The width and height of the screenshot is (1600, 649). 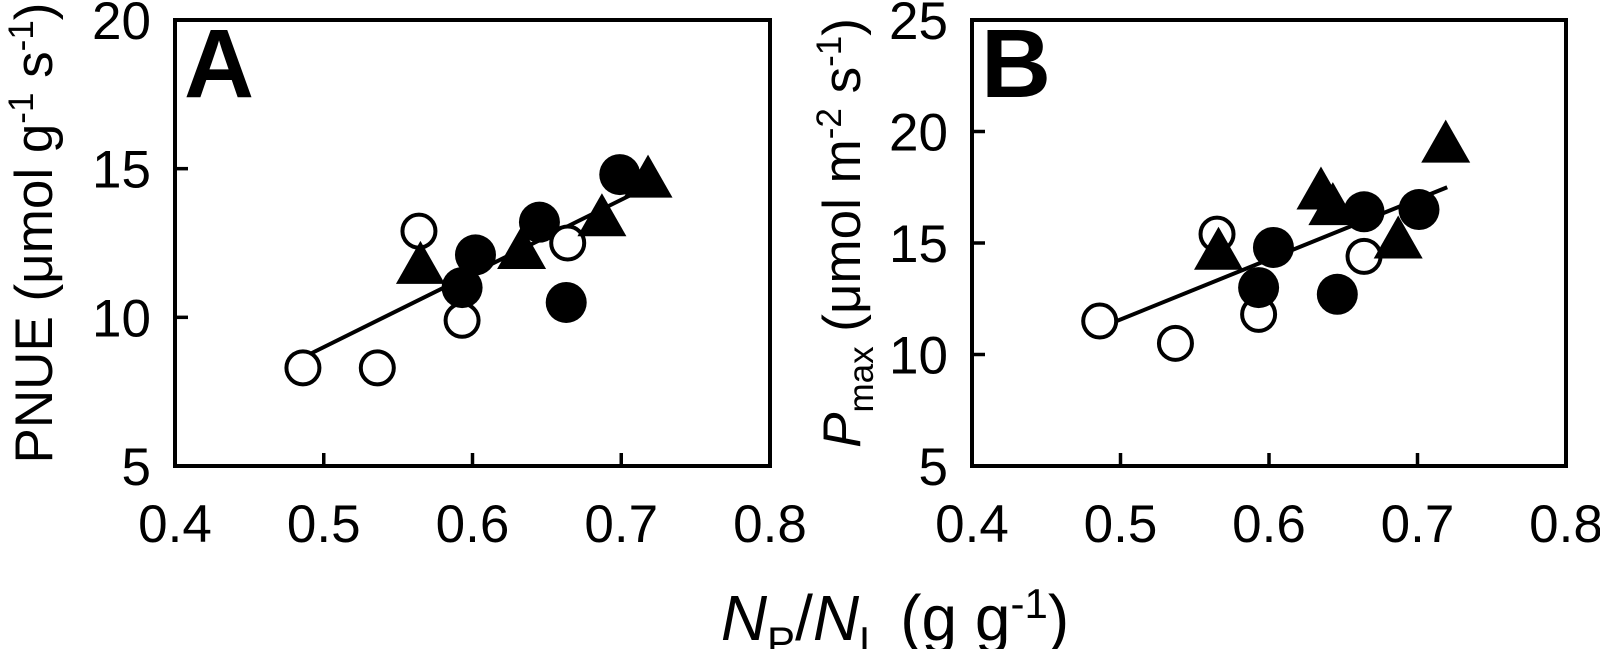 What do you see at coordinates (918, 133) in the screenshot?
I see `panel-b-y-tick-label: 20` at bounding box center [918, 133].